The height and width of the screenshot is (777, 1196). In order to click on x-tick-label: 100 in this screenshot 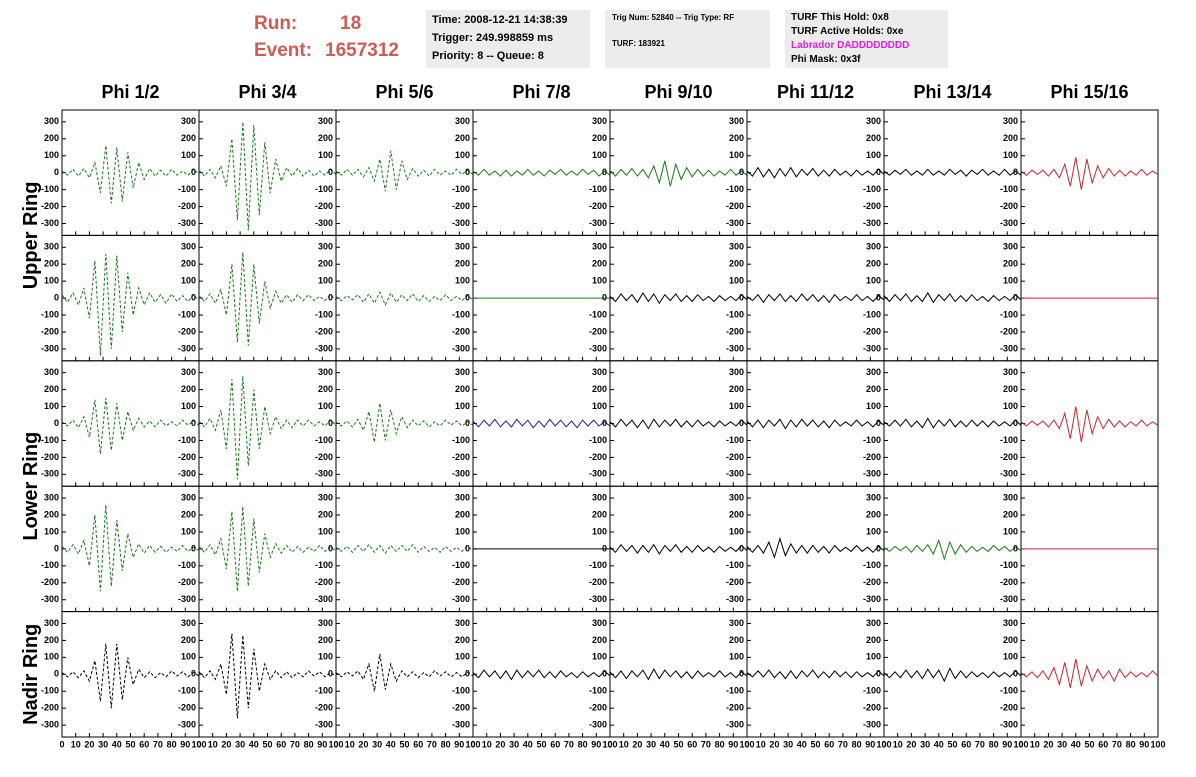, I will do `click(883, 744)`.